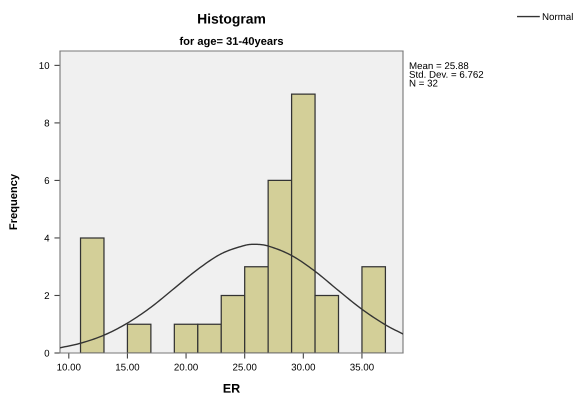 This screenshot has height=418, width=588. What do you see at coordinates (244, 367) in the screenshot?
I see `x-tick-label: 25.00` at bounding box center [244, 367].